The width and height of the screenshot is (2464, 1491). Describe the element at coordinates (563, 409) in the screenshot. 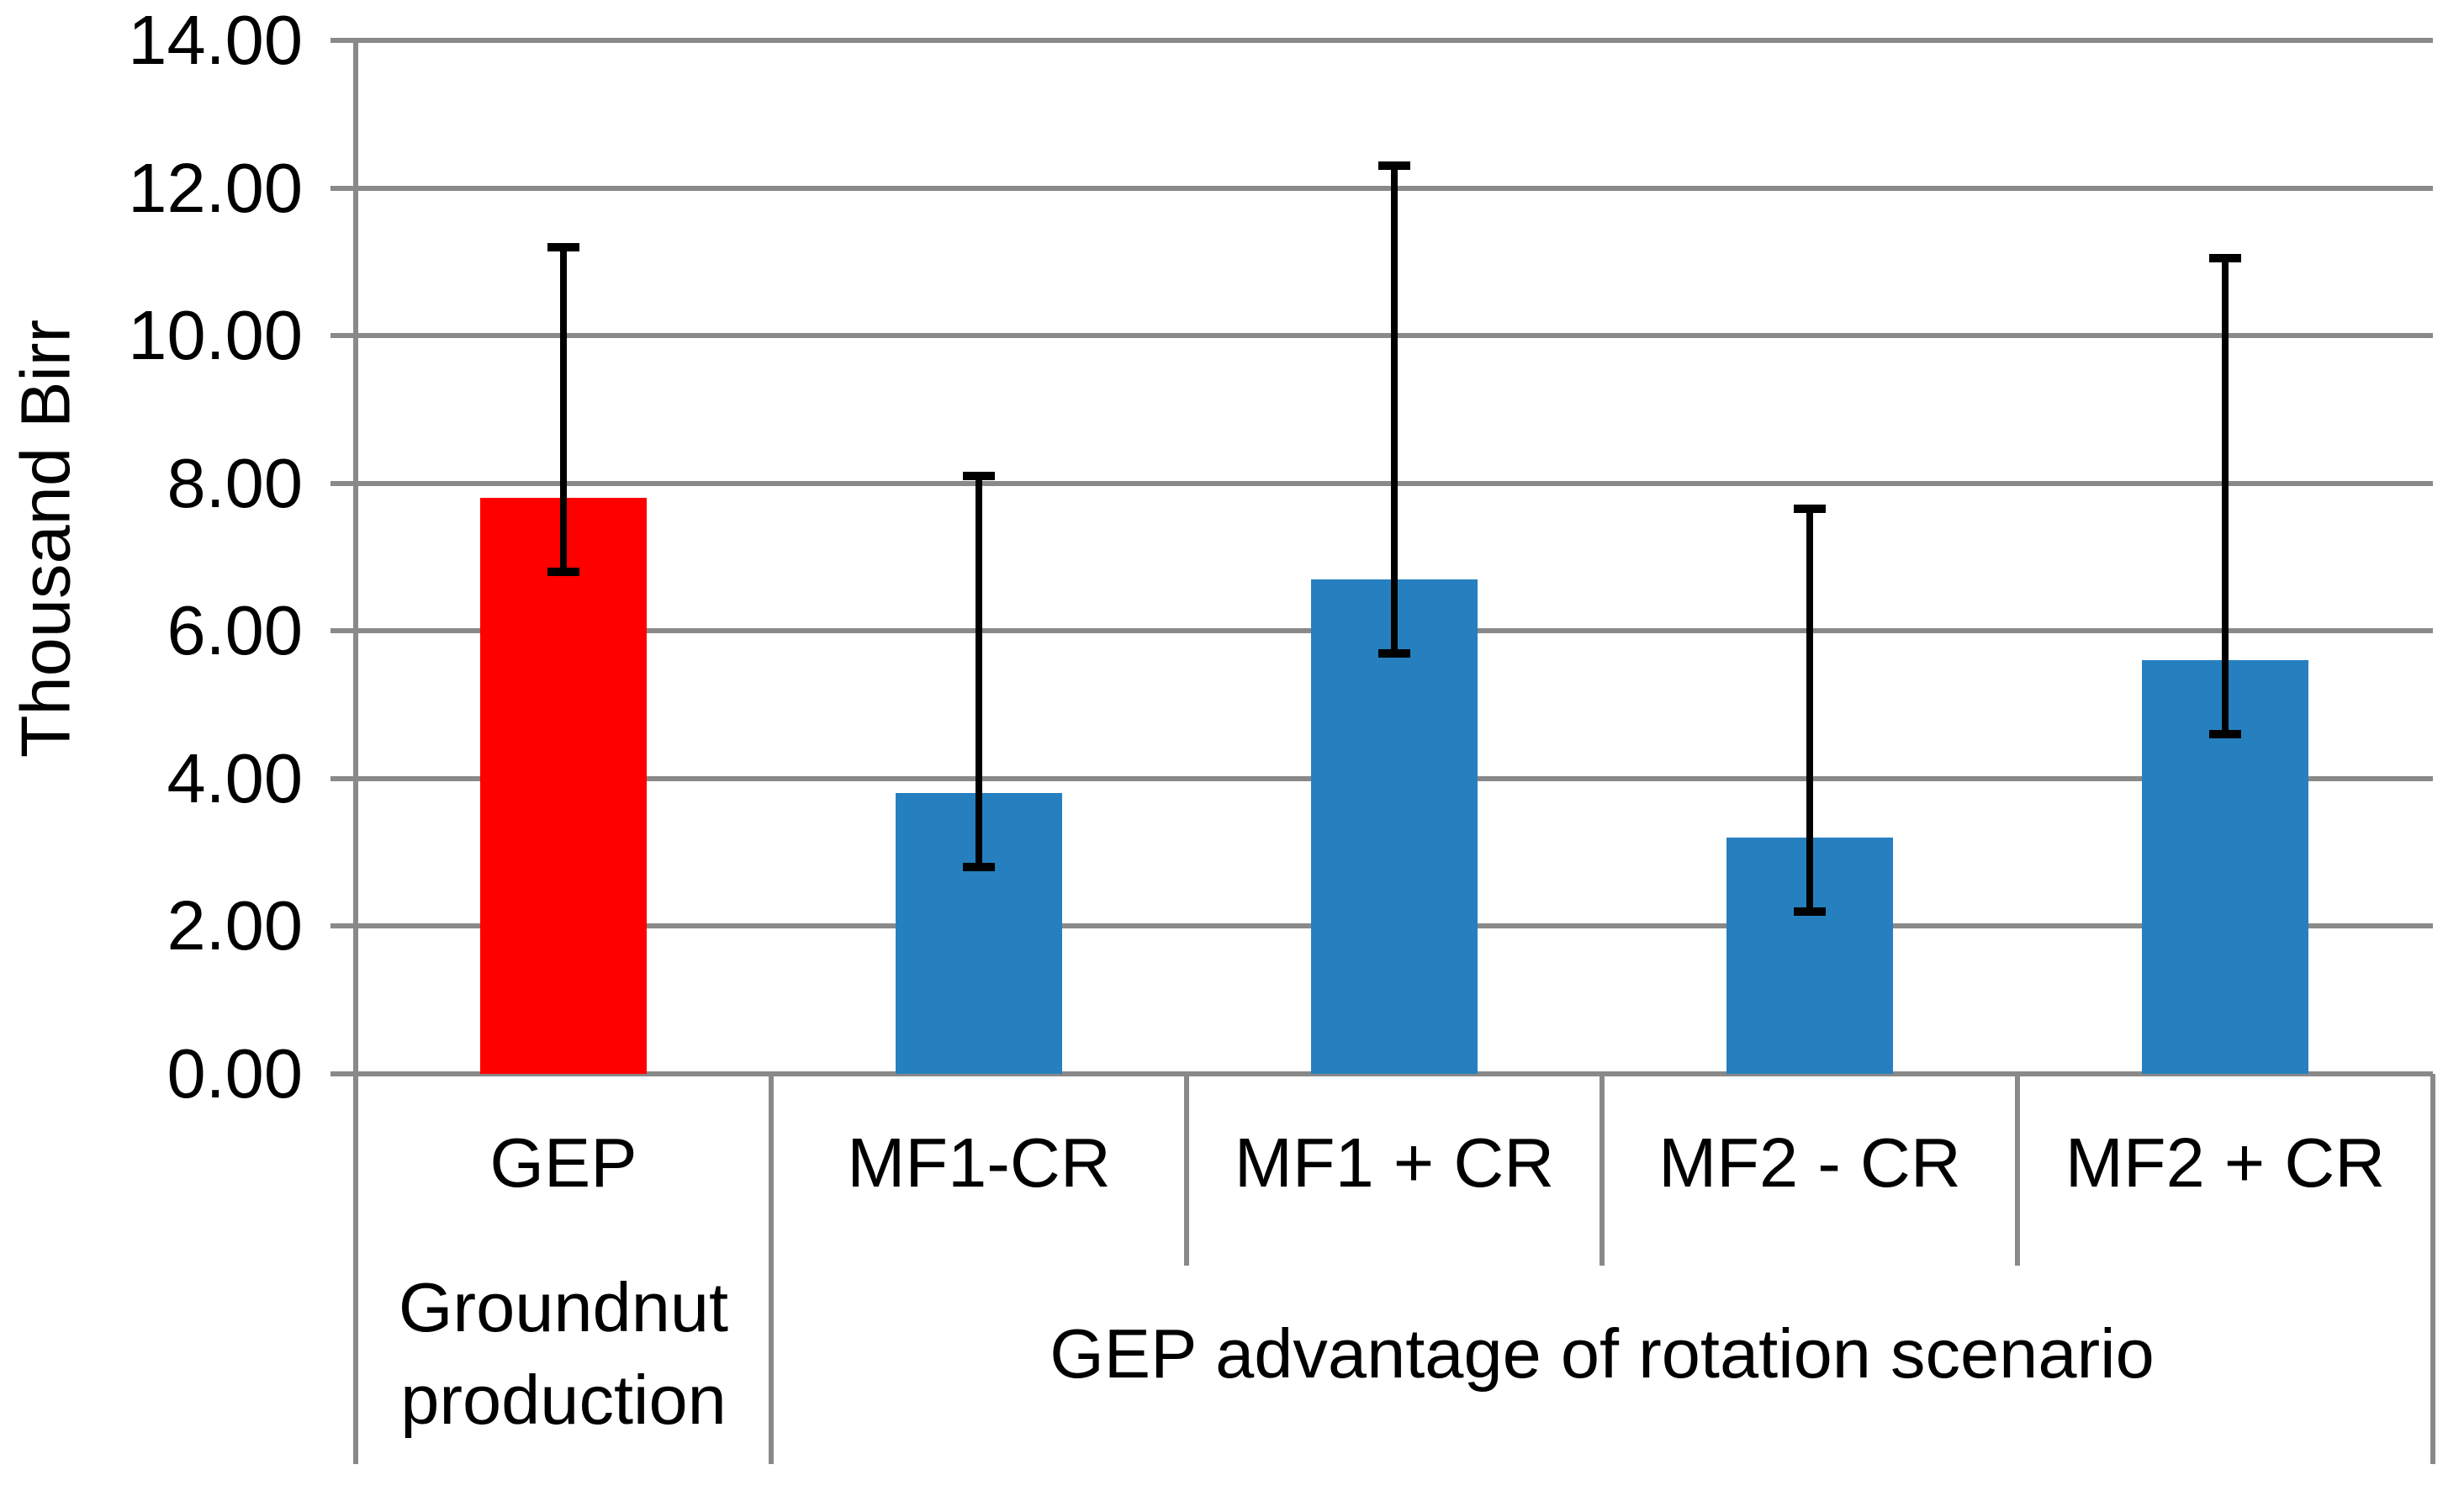

I see `error-bar-line-gep` at that location.